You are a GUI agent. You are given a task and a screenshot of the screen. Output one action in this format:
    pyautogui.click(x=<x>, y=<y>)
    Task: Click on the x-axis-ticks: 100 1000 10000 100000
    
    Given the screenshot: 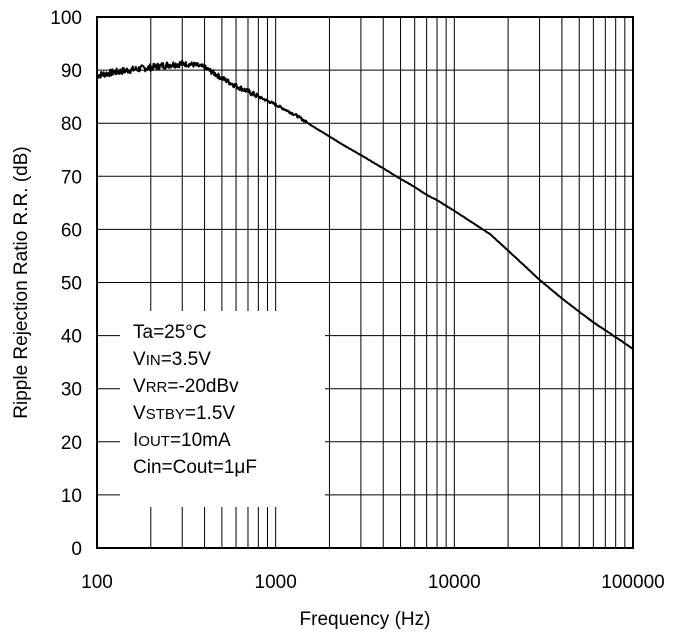 What is the action you would take?
    pyautogui.click(x=373, y=582)
    